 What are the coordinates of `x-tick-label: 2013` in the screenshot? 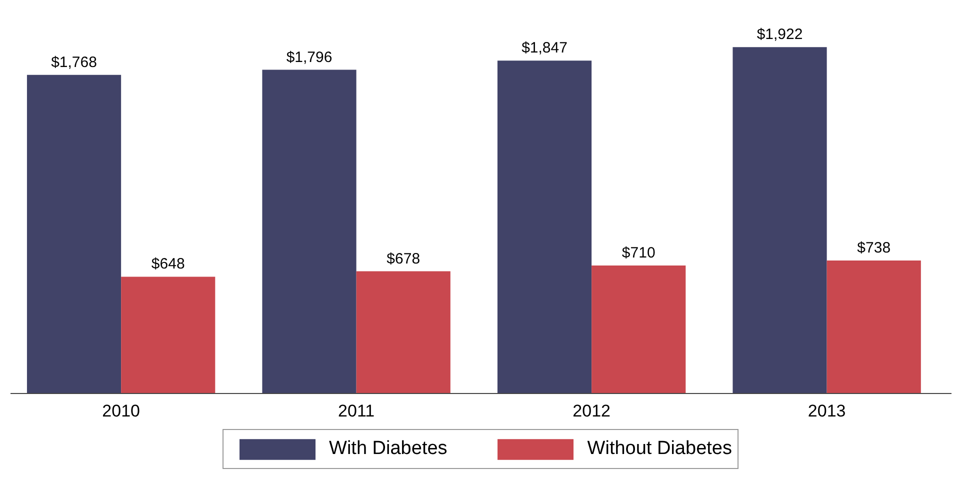 It's located at (827, 411).